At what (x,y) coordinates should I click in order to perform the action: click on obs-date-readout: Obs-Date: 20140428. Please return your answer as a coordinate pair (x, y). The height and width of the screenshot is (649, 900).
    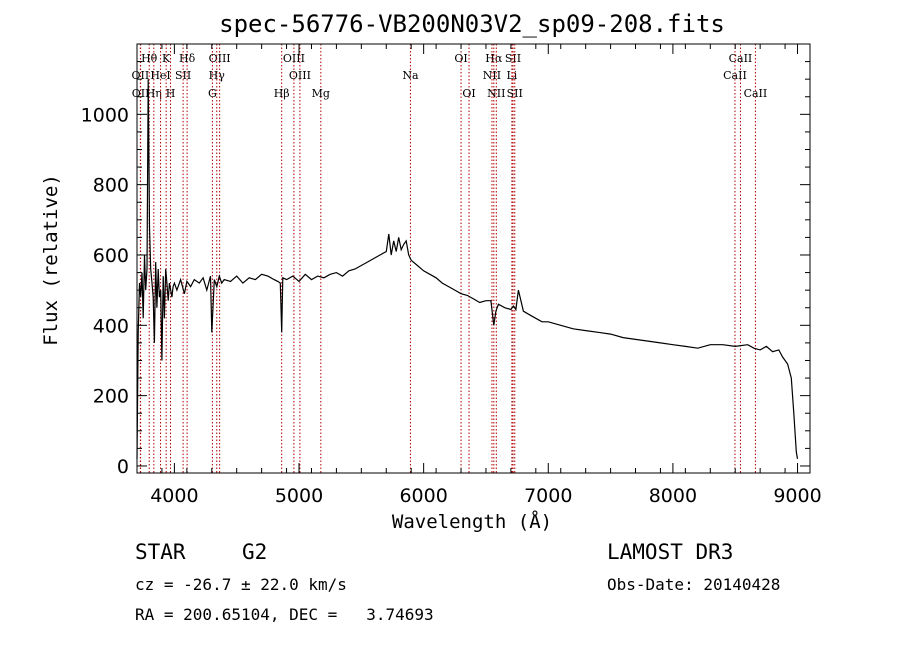
    Looking at the image, I should click on (694, 584).